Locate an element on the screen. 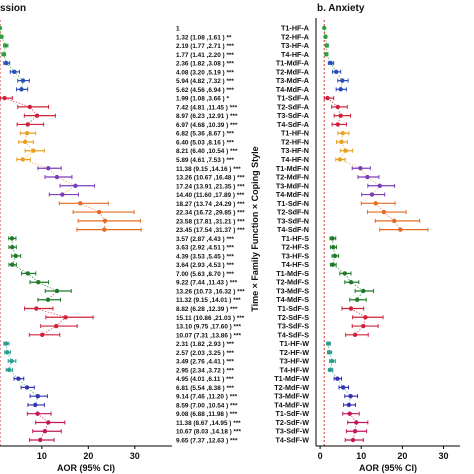  row-label: T3-MdF-N is located at coordinates (292, 185).